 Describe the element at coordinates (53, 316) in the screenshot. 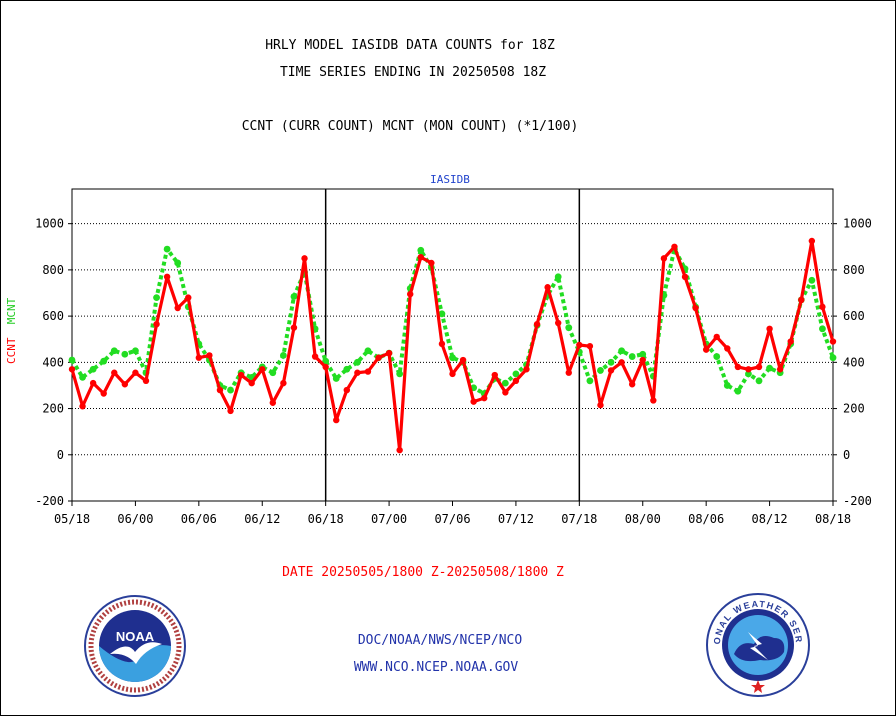

I see `y-tick-label-left: 600` at that location.